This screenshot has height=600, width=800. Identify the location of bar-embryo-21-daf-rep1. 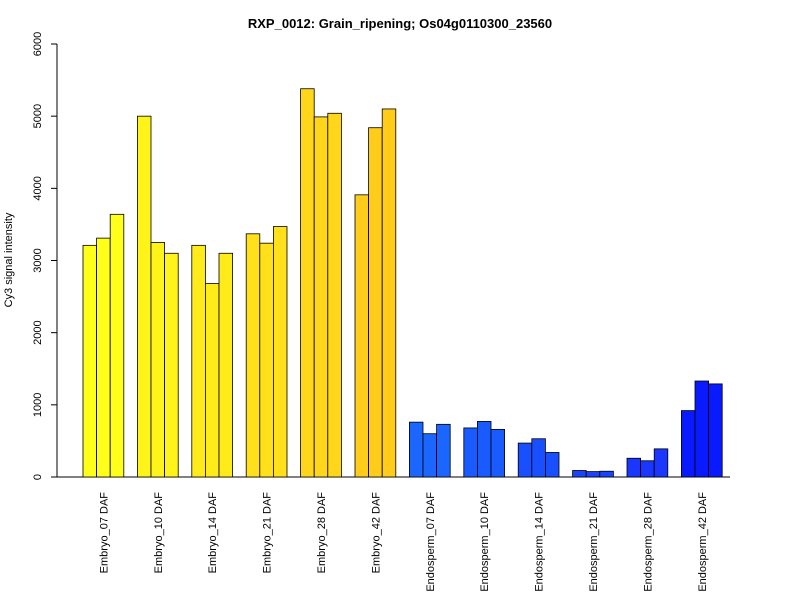
(253, 355).